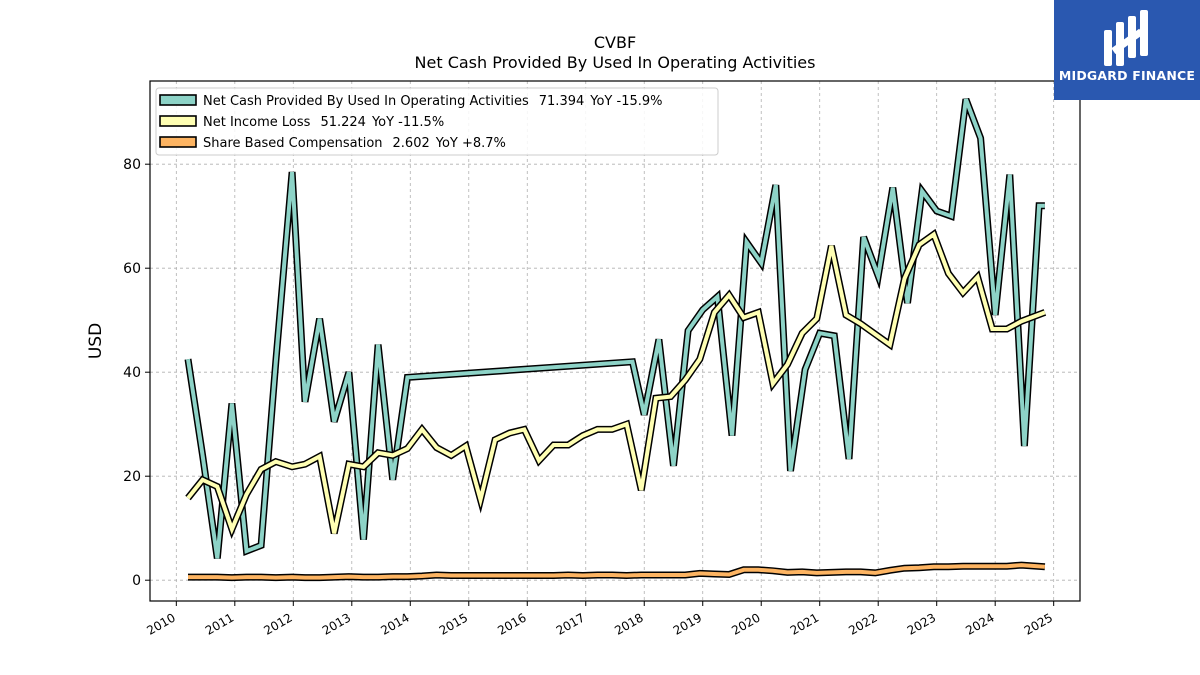  I want to click on legend-value: 51.224, so click(343, 122).